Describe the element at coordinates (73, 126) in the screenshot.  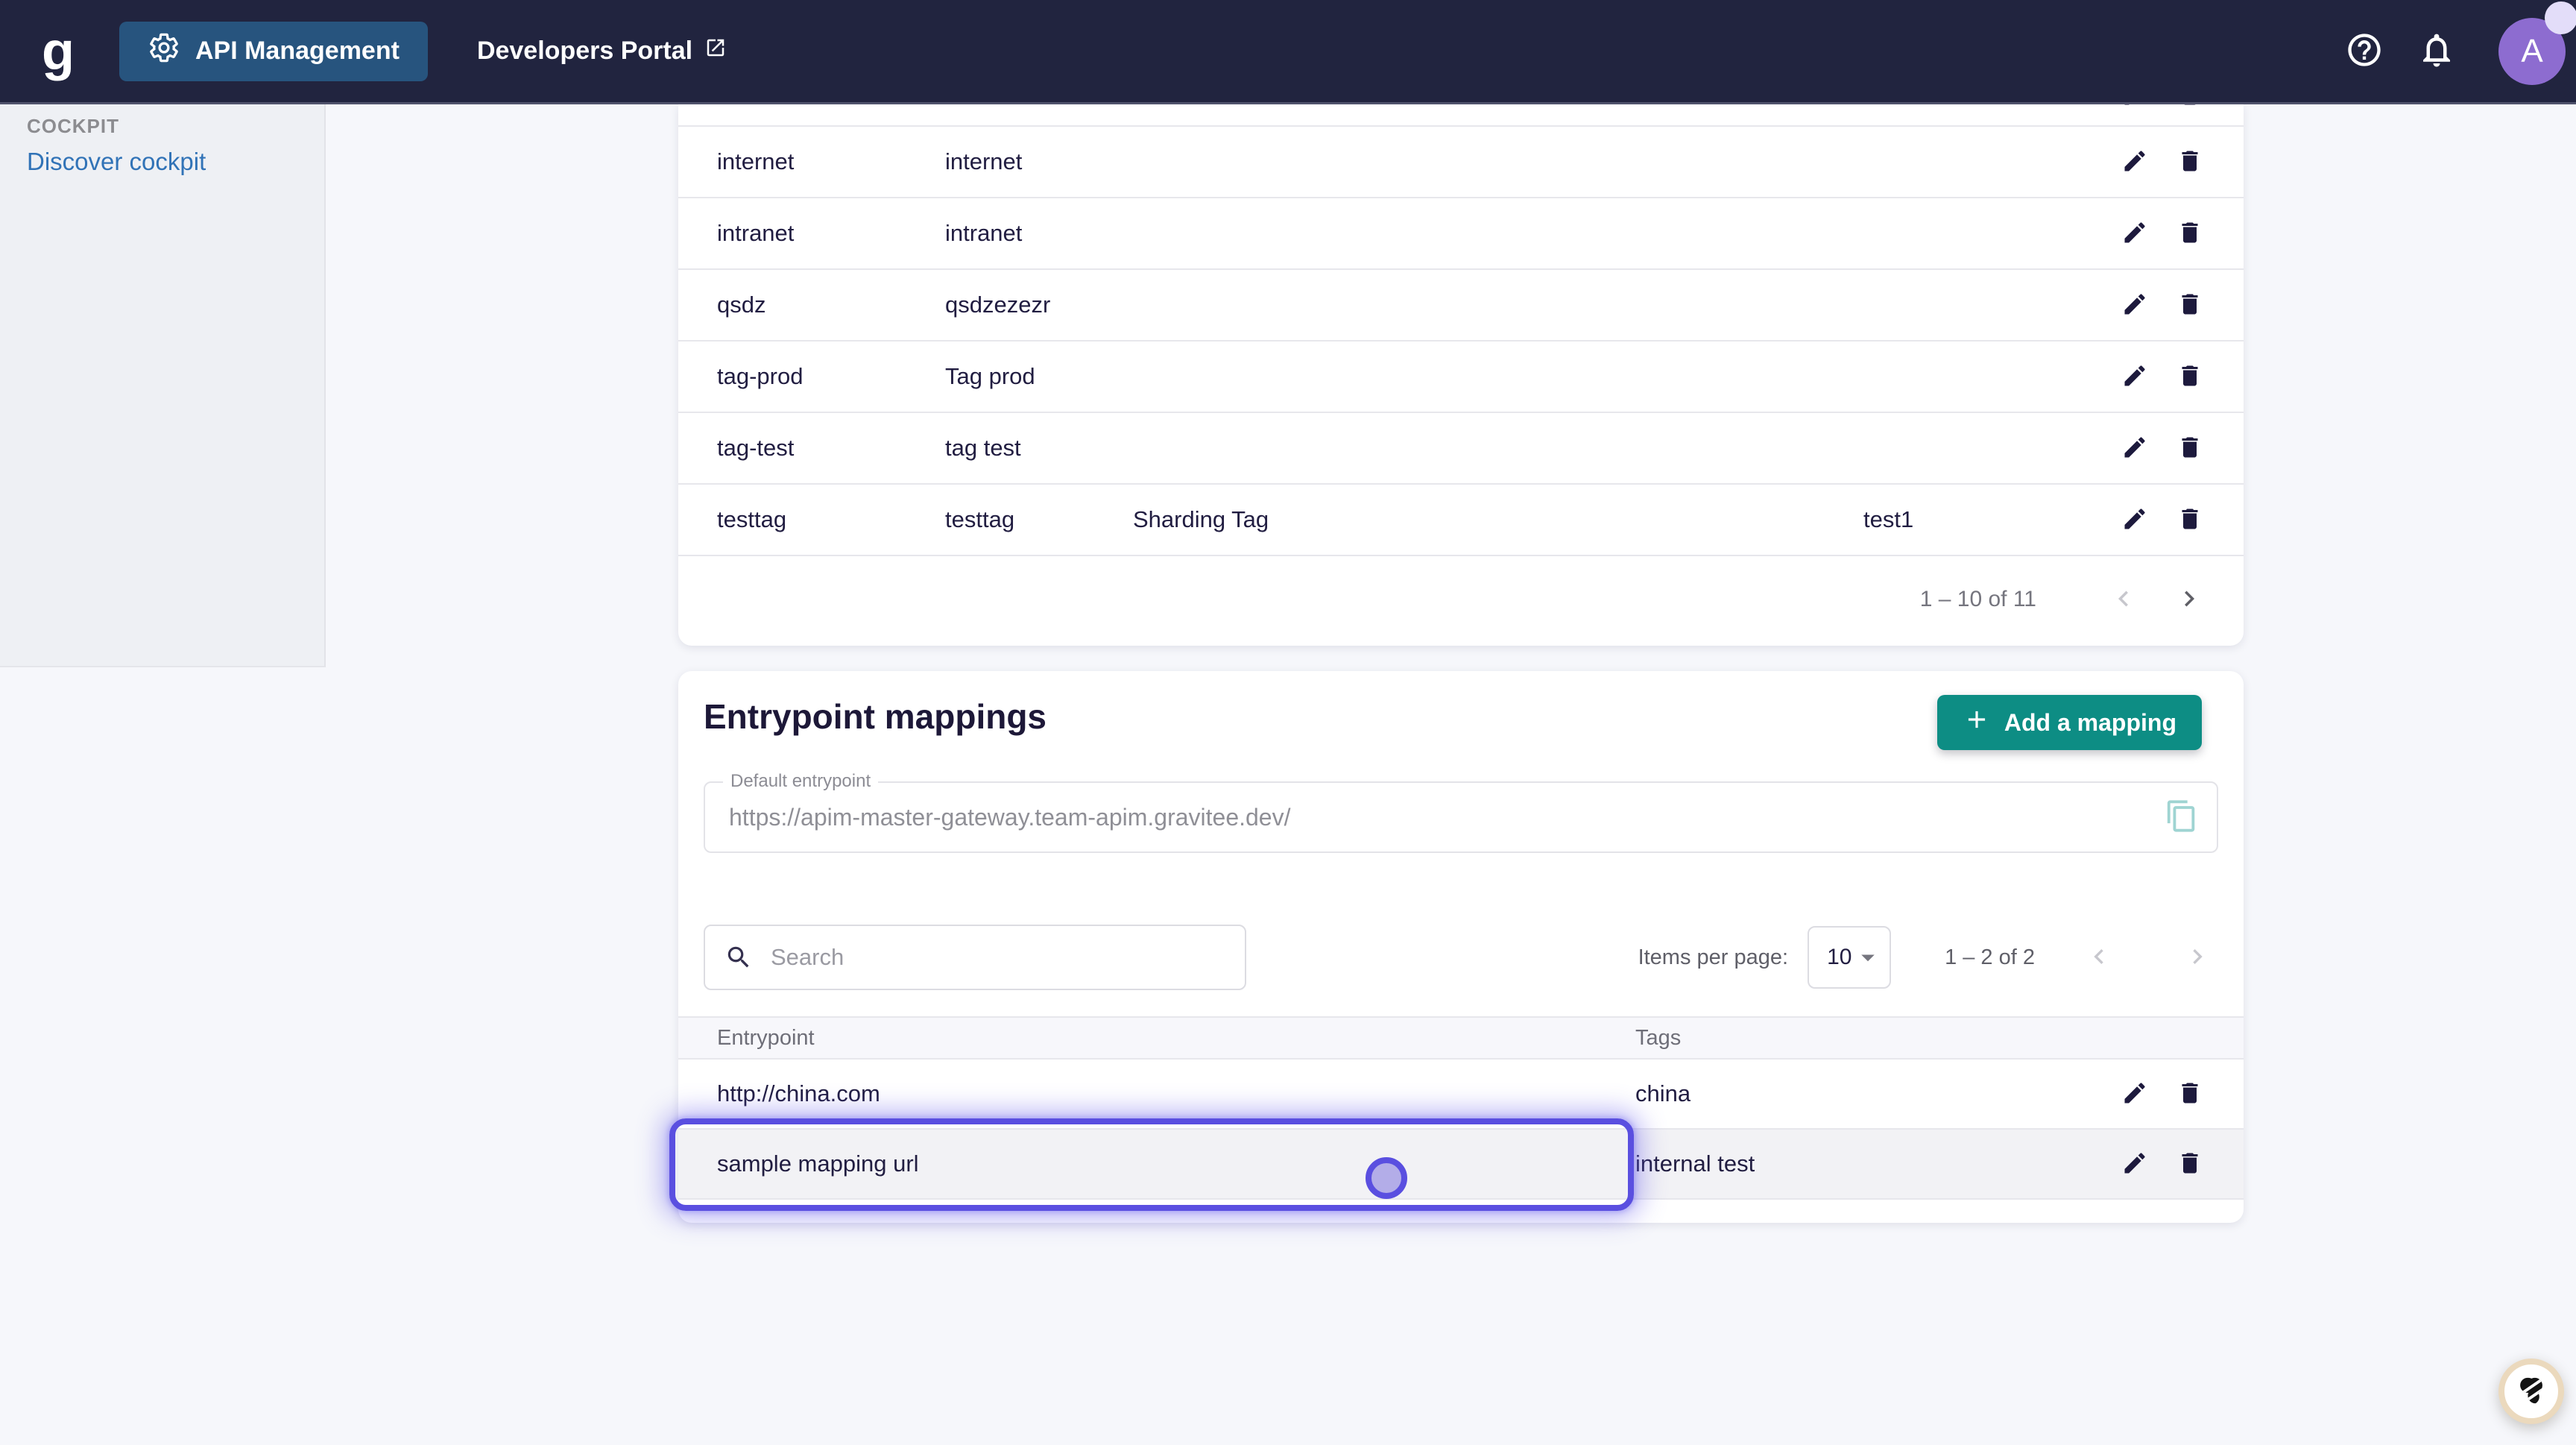
I see `sidebar-section-label: COCKPIT` at that location.